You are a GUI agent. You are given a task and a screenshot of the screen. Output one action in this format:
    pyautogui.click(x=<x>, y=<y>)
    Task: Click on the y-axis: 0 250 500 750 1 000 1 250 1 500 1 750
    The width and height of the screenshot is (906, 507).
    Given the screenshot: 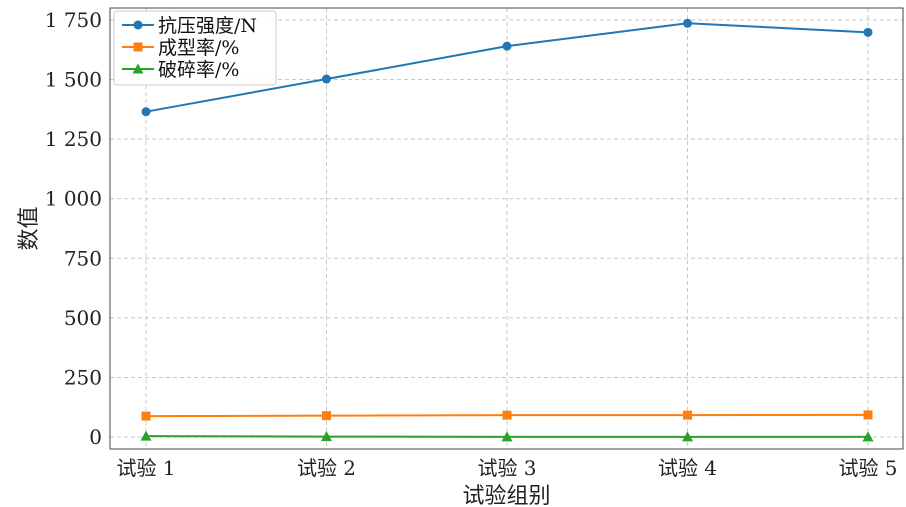 What is the action you would take?
    pyautogui.click(x=73, y=228)
    